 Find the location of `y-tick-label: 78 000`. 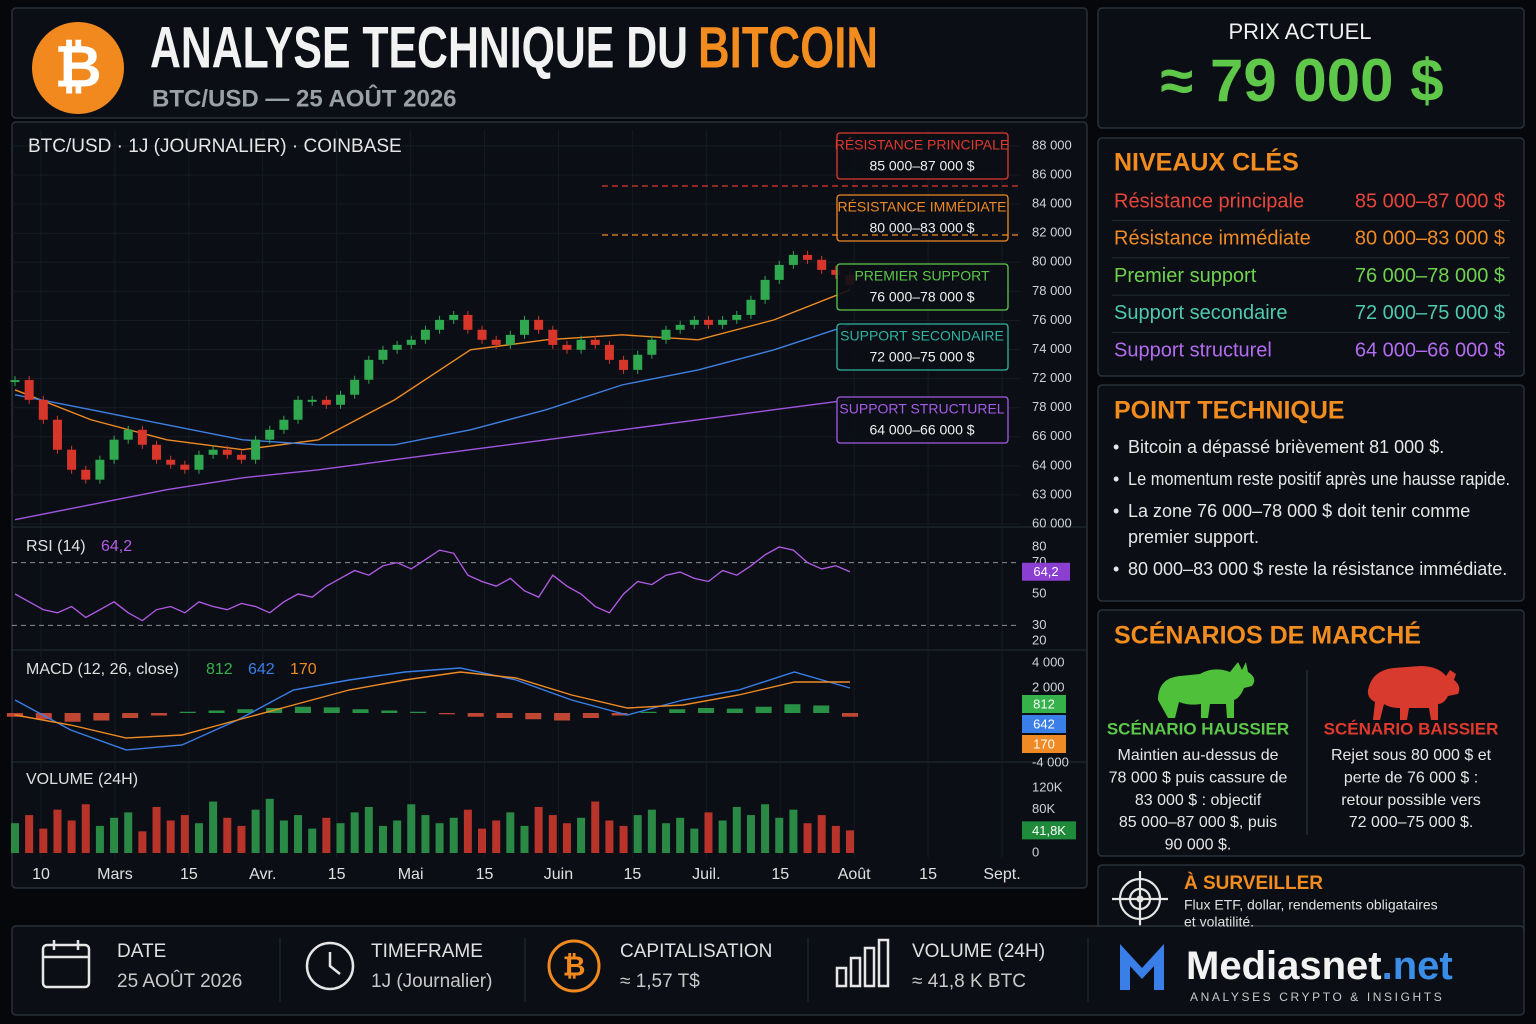

y-tick-label: 78 000 is located at coordinates (1052, 290).